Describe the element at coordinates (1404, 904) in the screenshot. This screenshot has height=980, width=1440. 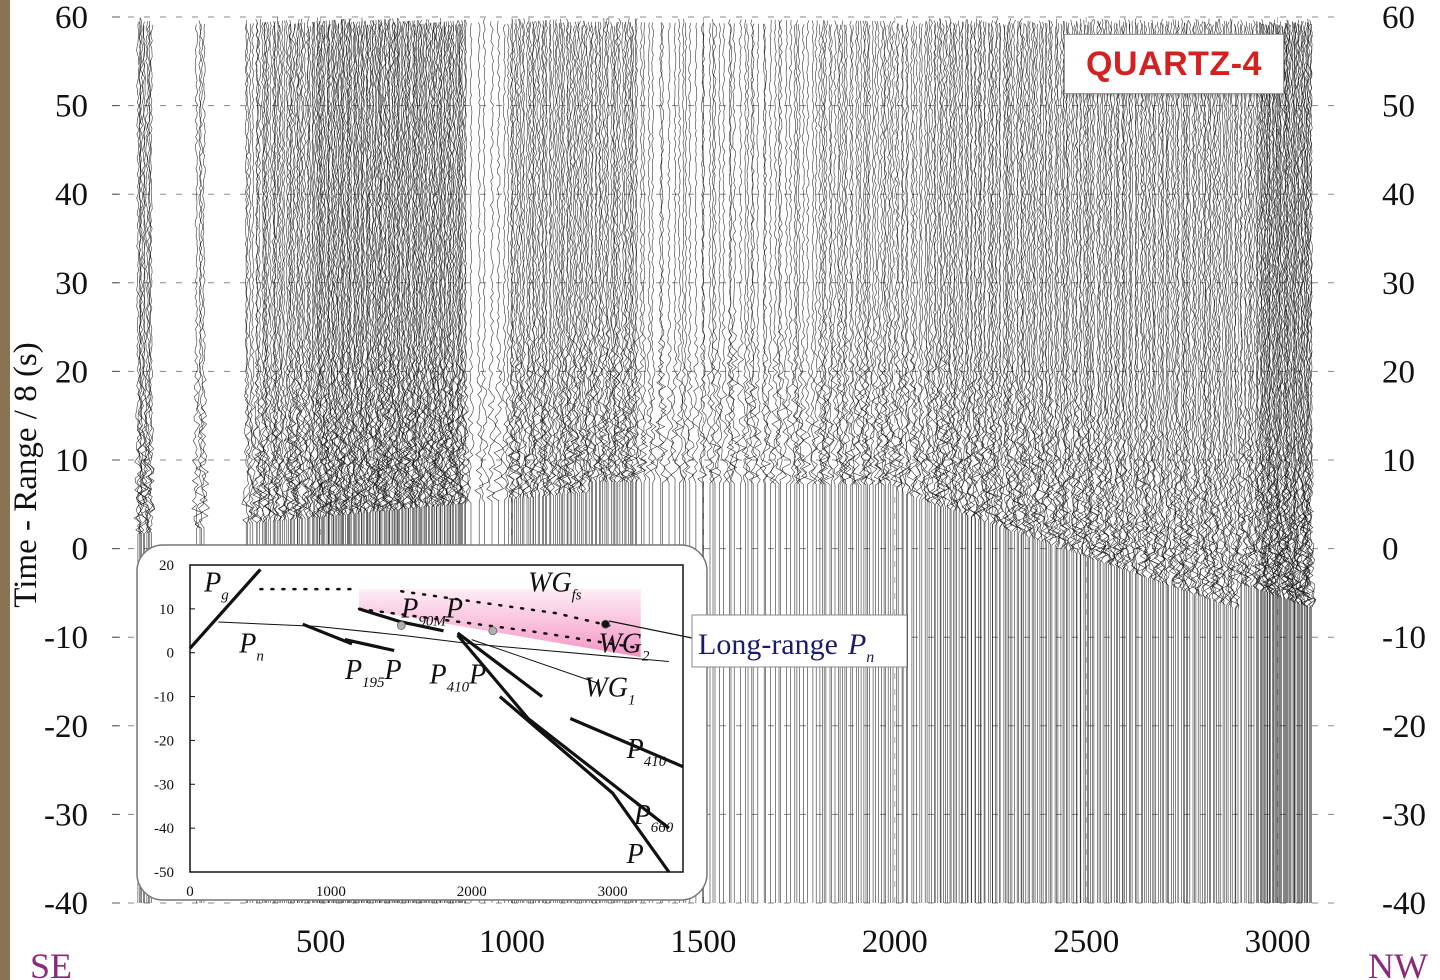
I see `y-tick-label-right: -40` at that location.